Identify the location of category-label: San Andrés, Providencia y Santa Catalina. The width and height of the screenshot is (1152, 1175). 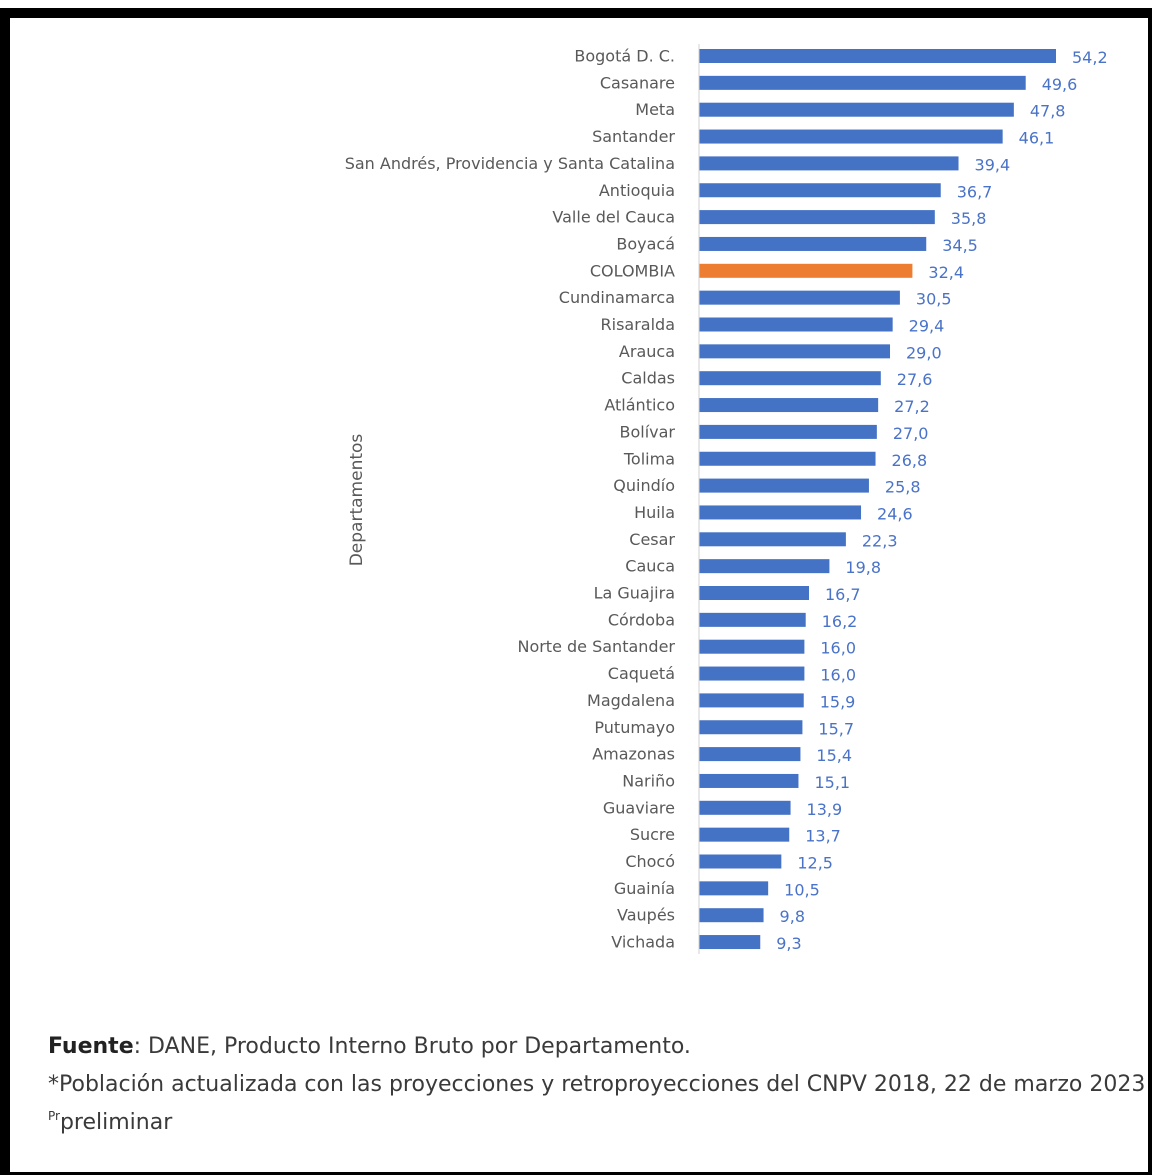
(510, 163).